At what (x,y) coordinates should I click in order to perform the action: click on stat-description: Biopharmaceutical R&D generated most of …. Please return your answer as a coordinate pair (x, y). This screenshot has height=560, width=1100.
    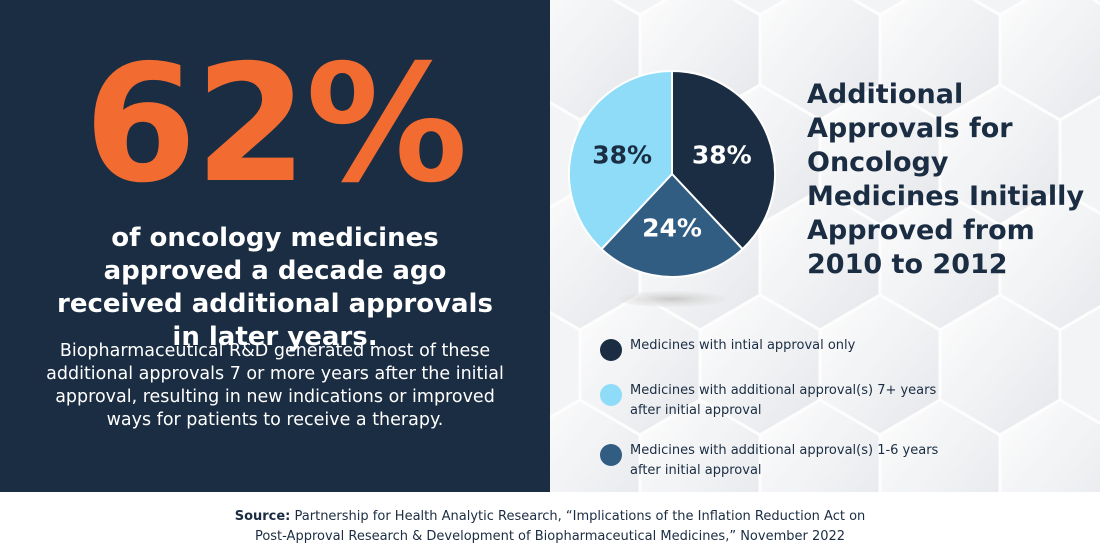
    Looking at the image, I should click on (275, 385).